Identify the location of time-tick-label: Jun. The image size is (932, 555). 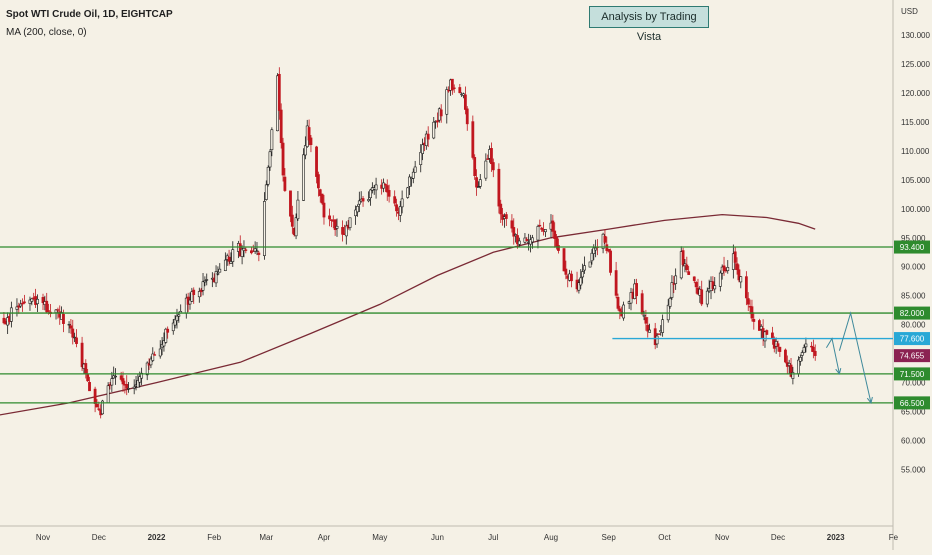
(437, 537).